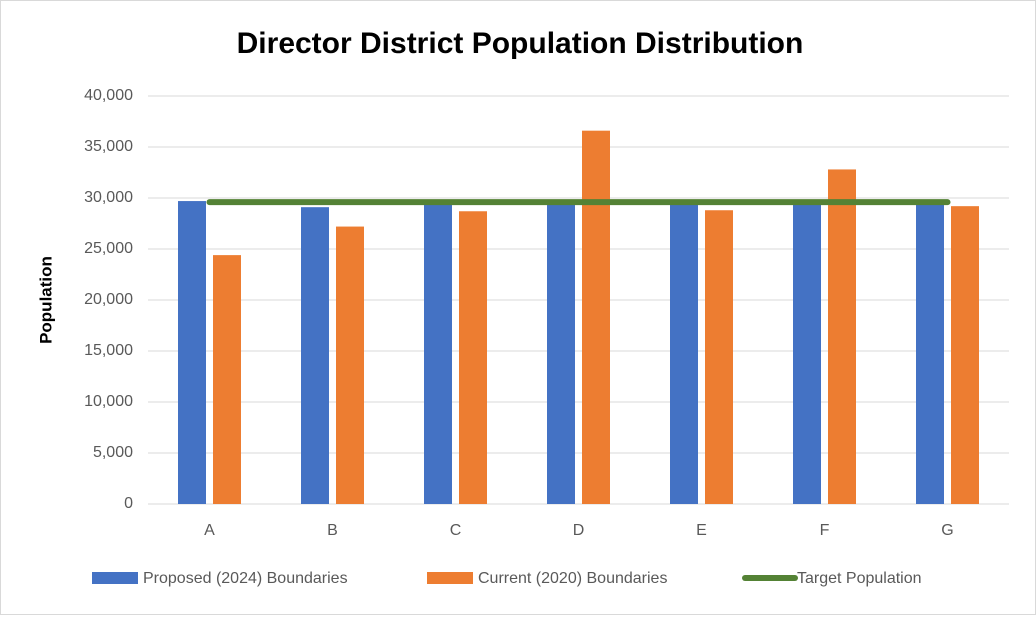  What do you see at coordinates (45, 300) in the screenshot?
I see `y-axis-label: Population` at bounding box center [45, 300].